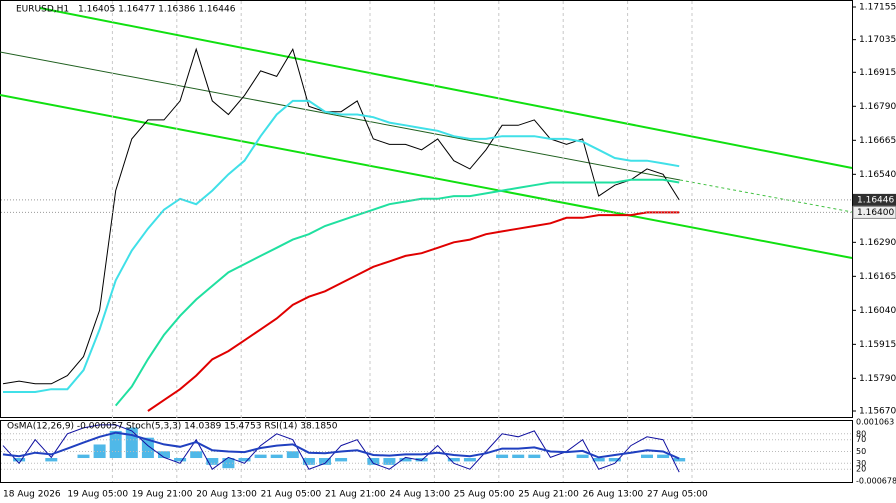  What do you see at coordinates (877, 8) in the screenshot?
I see `y-tick-label: 1.17155` at bounding box center [877, 8].